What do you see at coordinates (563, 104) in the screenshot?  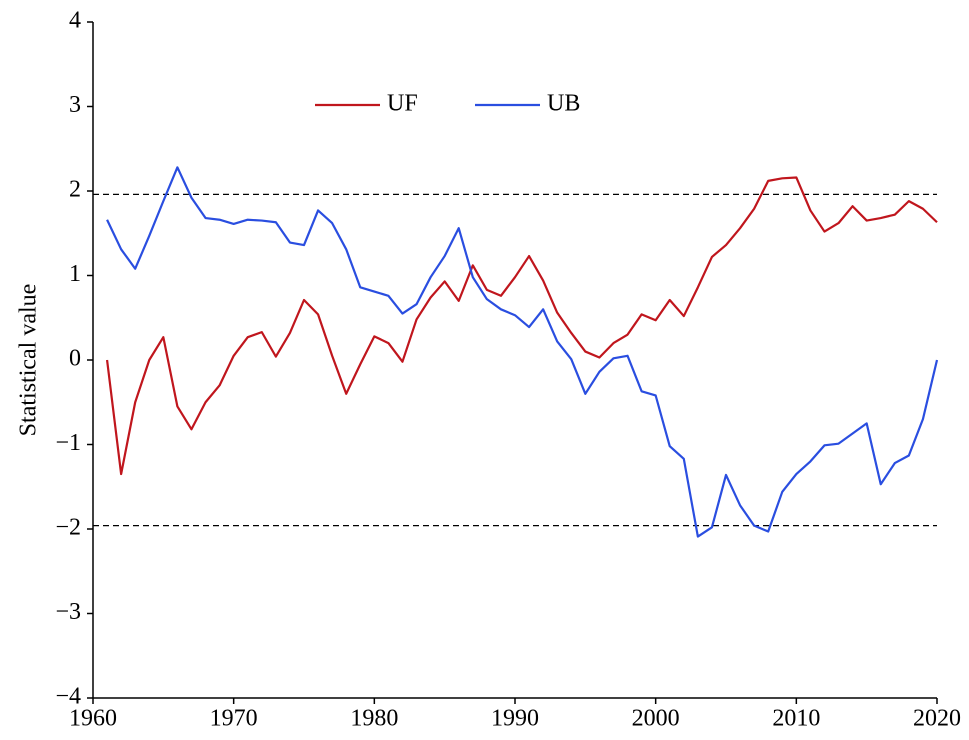 I see `legend-label: UB` at bounding box center [563, 104].